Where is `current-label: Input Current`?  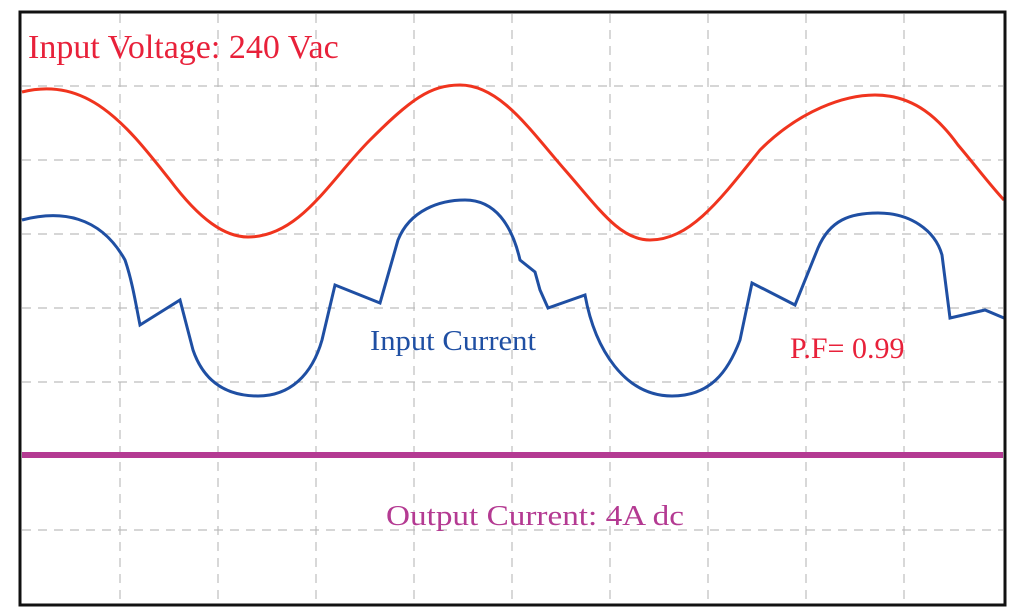
current-label: Input Current is located at coordinates (453, 341).